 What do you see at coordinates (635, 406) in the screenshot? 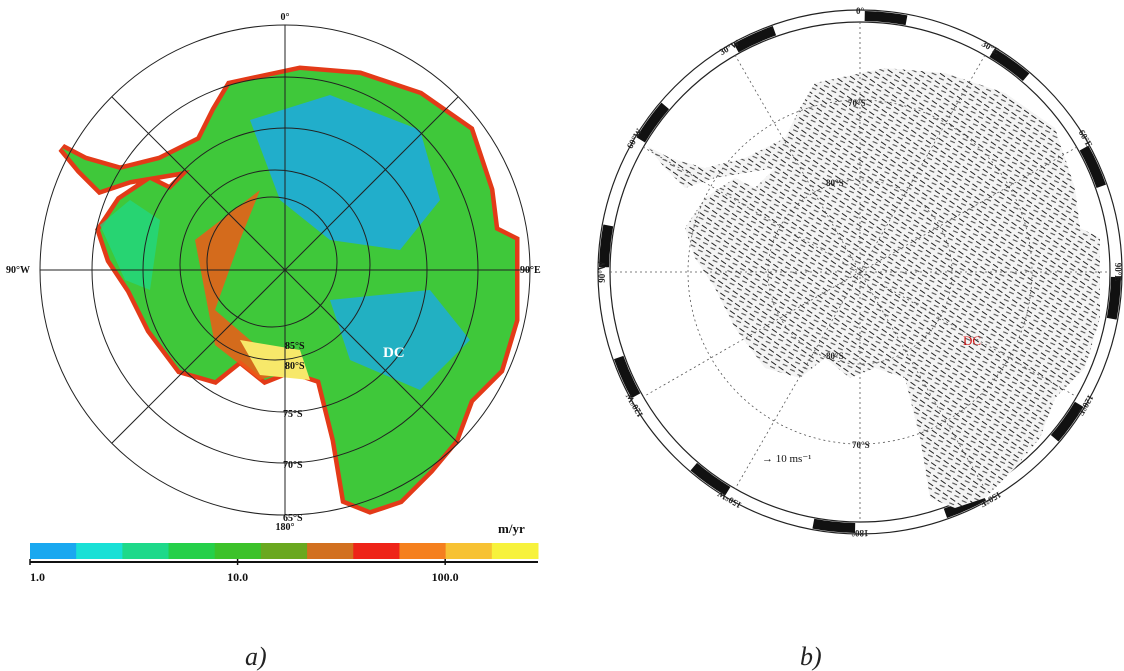
I see `lon-label: 120°W` at bounding box center [635, 406].